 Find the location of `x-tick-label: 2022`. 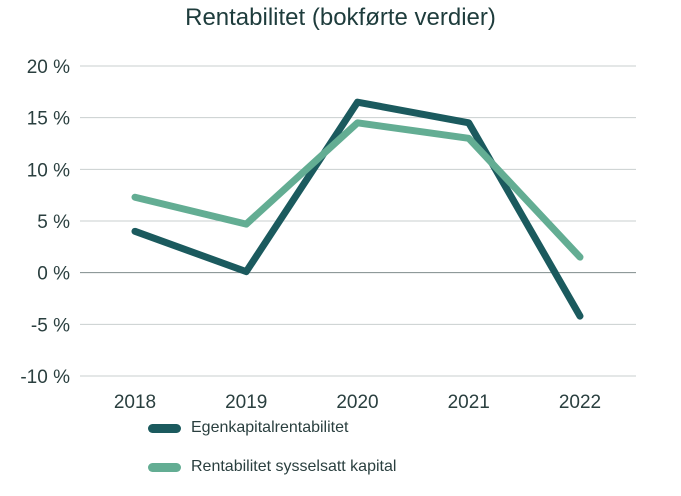

x-tick-label: 2022 is located at coordinates (580, 402).